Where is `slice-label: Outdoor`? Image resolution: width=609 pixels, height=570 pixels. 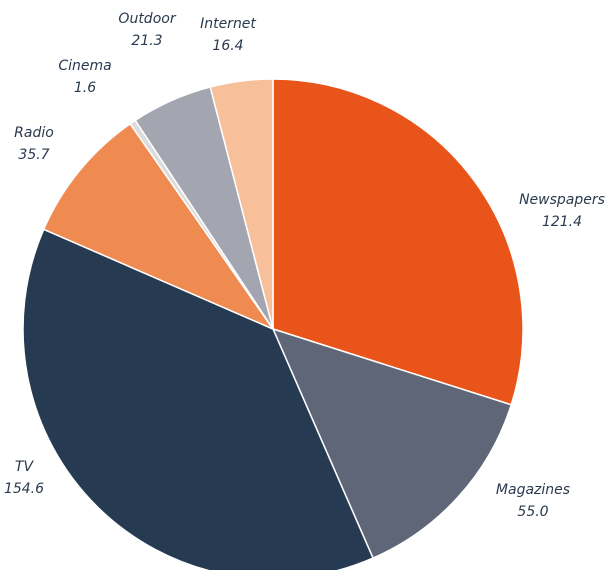
slice-label: Outdoor is located at coordinates (147, 19).